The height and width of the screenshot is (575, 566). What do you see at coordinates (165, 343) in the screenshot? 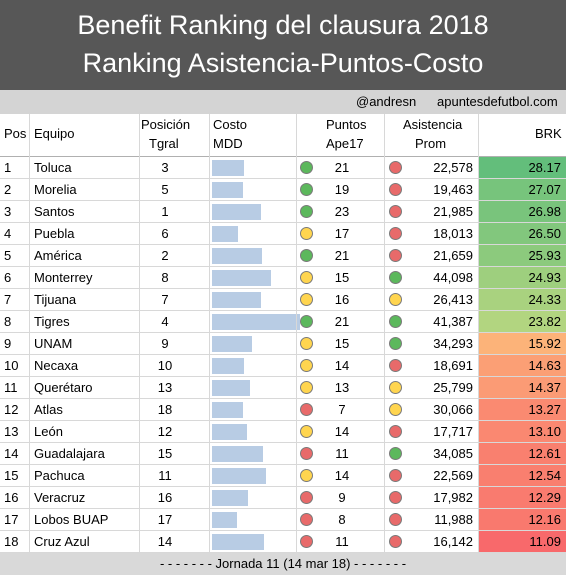
I see `general-position-cell: 9` at bounding box center [165, 343].